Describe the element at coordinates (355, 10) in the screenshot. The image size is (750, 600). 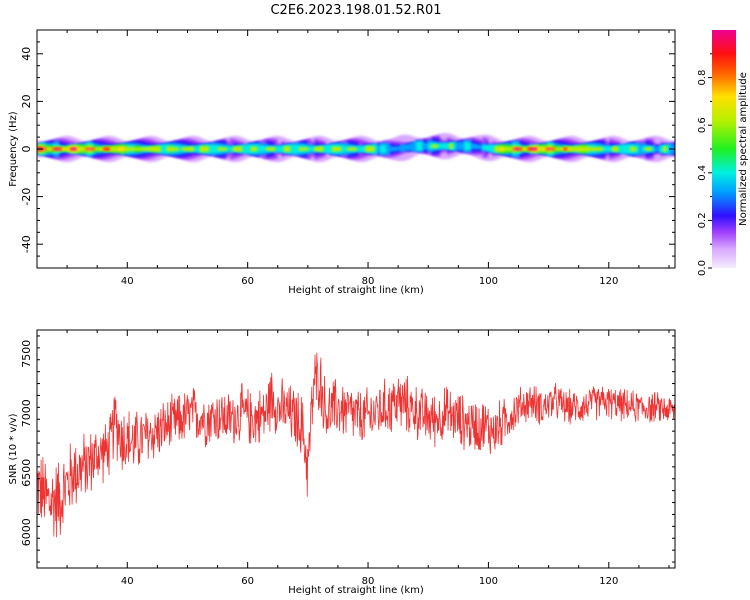
I see `figure-title: C2E6.2023.198.01.52.R01` at that location.